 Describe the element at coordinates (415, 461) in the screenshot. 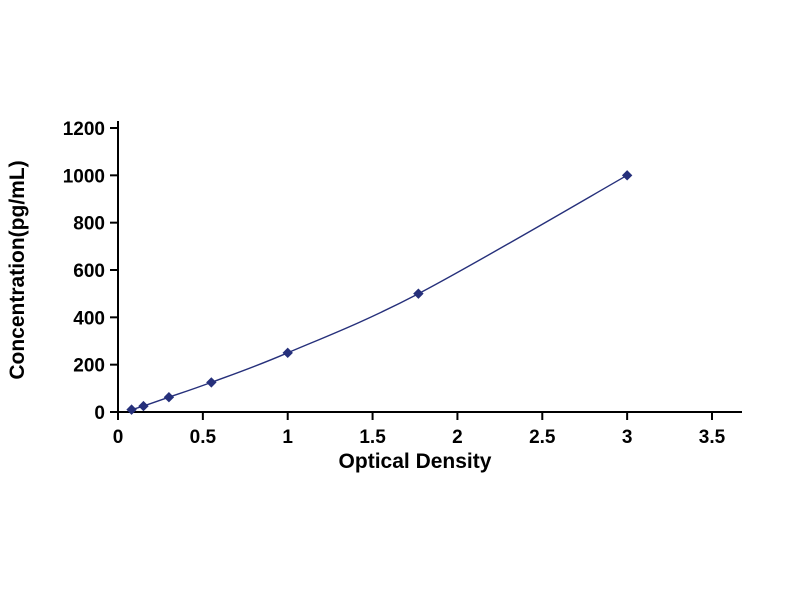

I see `x-axis-title: Optical Density` at that location.